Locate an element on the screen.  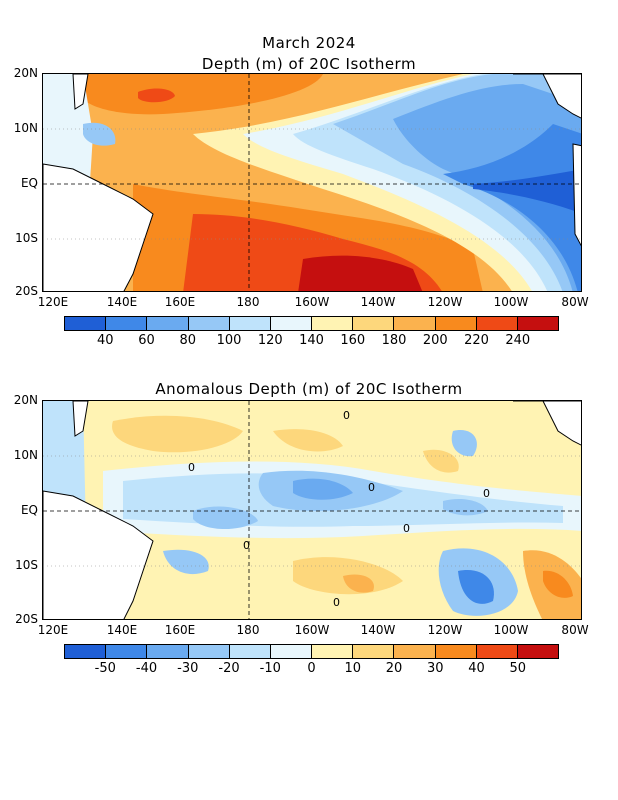
lat-label-20n: 20N is located at coordinates (25, 73).